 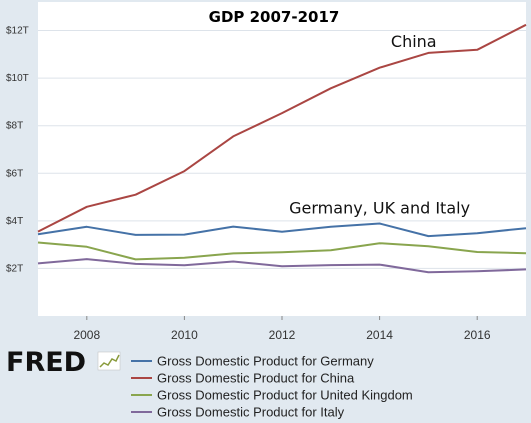 I want to click on fred-logo-text: FRED, so click(x=46, y=362).